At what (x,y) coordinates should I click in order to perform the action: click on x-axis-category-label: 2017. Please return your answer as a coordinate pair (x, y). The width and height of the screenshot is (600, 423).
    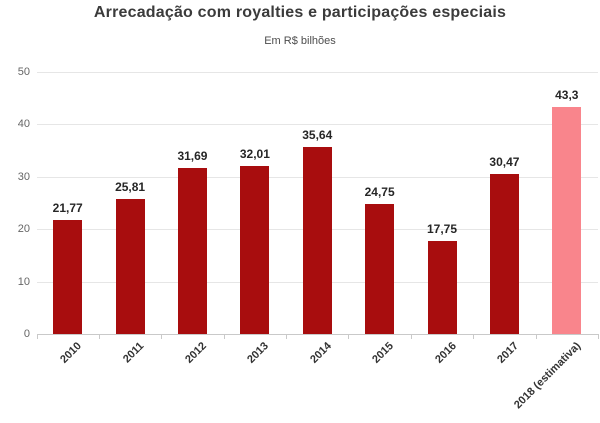
    Looking at the image, I should click on (508, 353).